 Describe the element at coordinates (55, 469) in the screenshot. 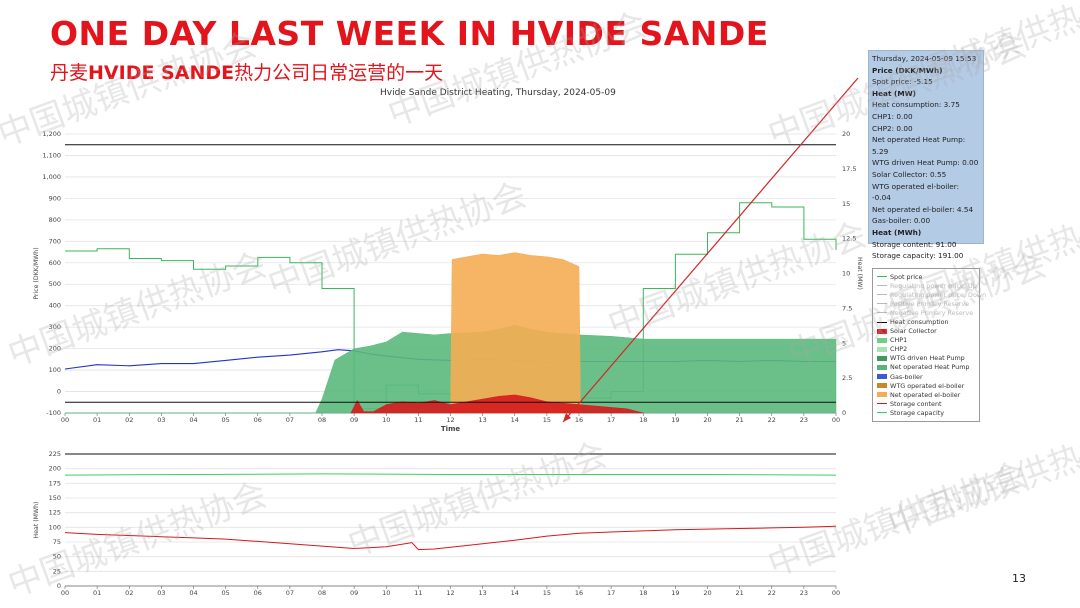

I see `y-tick-label: 200` at that location.